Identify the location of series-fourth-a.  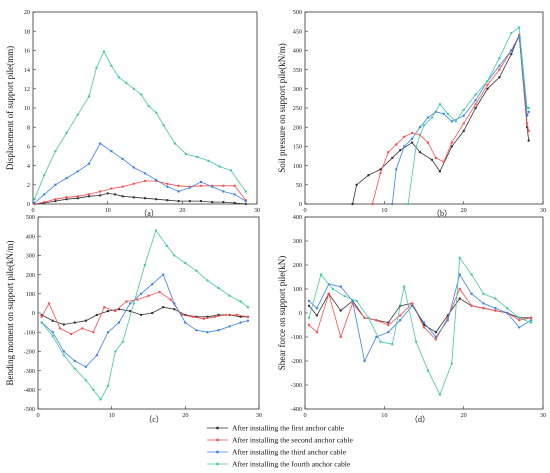
(140, 125).